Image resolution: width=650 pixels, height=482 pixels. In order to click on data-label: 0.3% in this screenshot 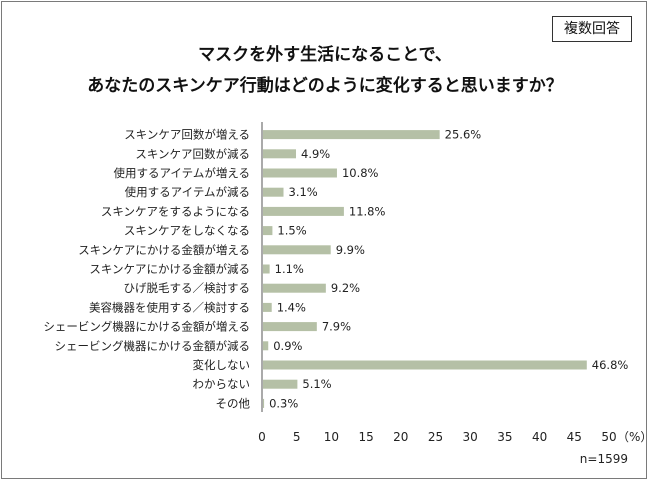, I will do `click(283, 403)`.